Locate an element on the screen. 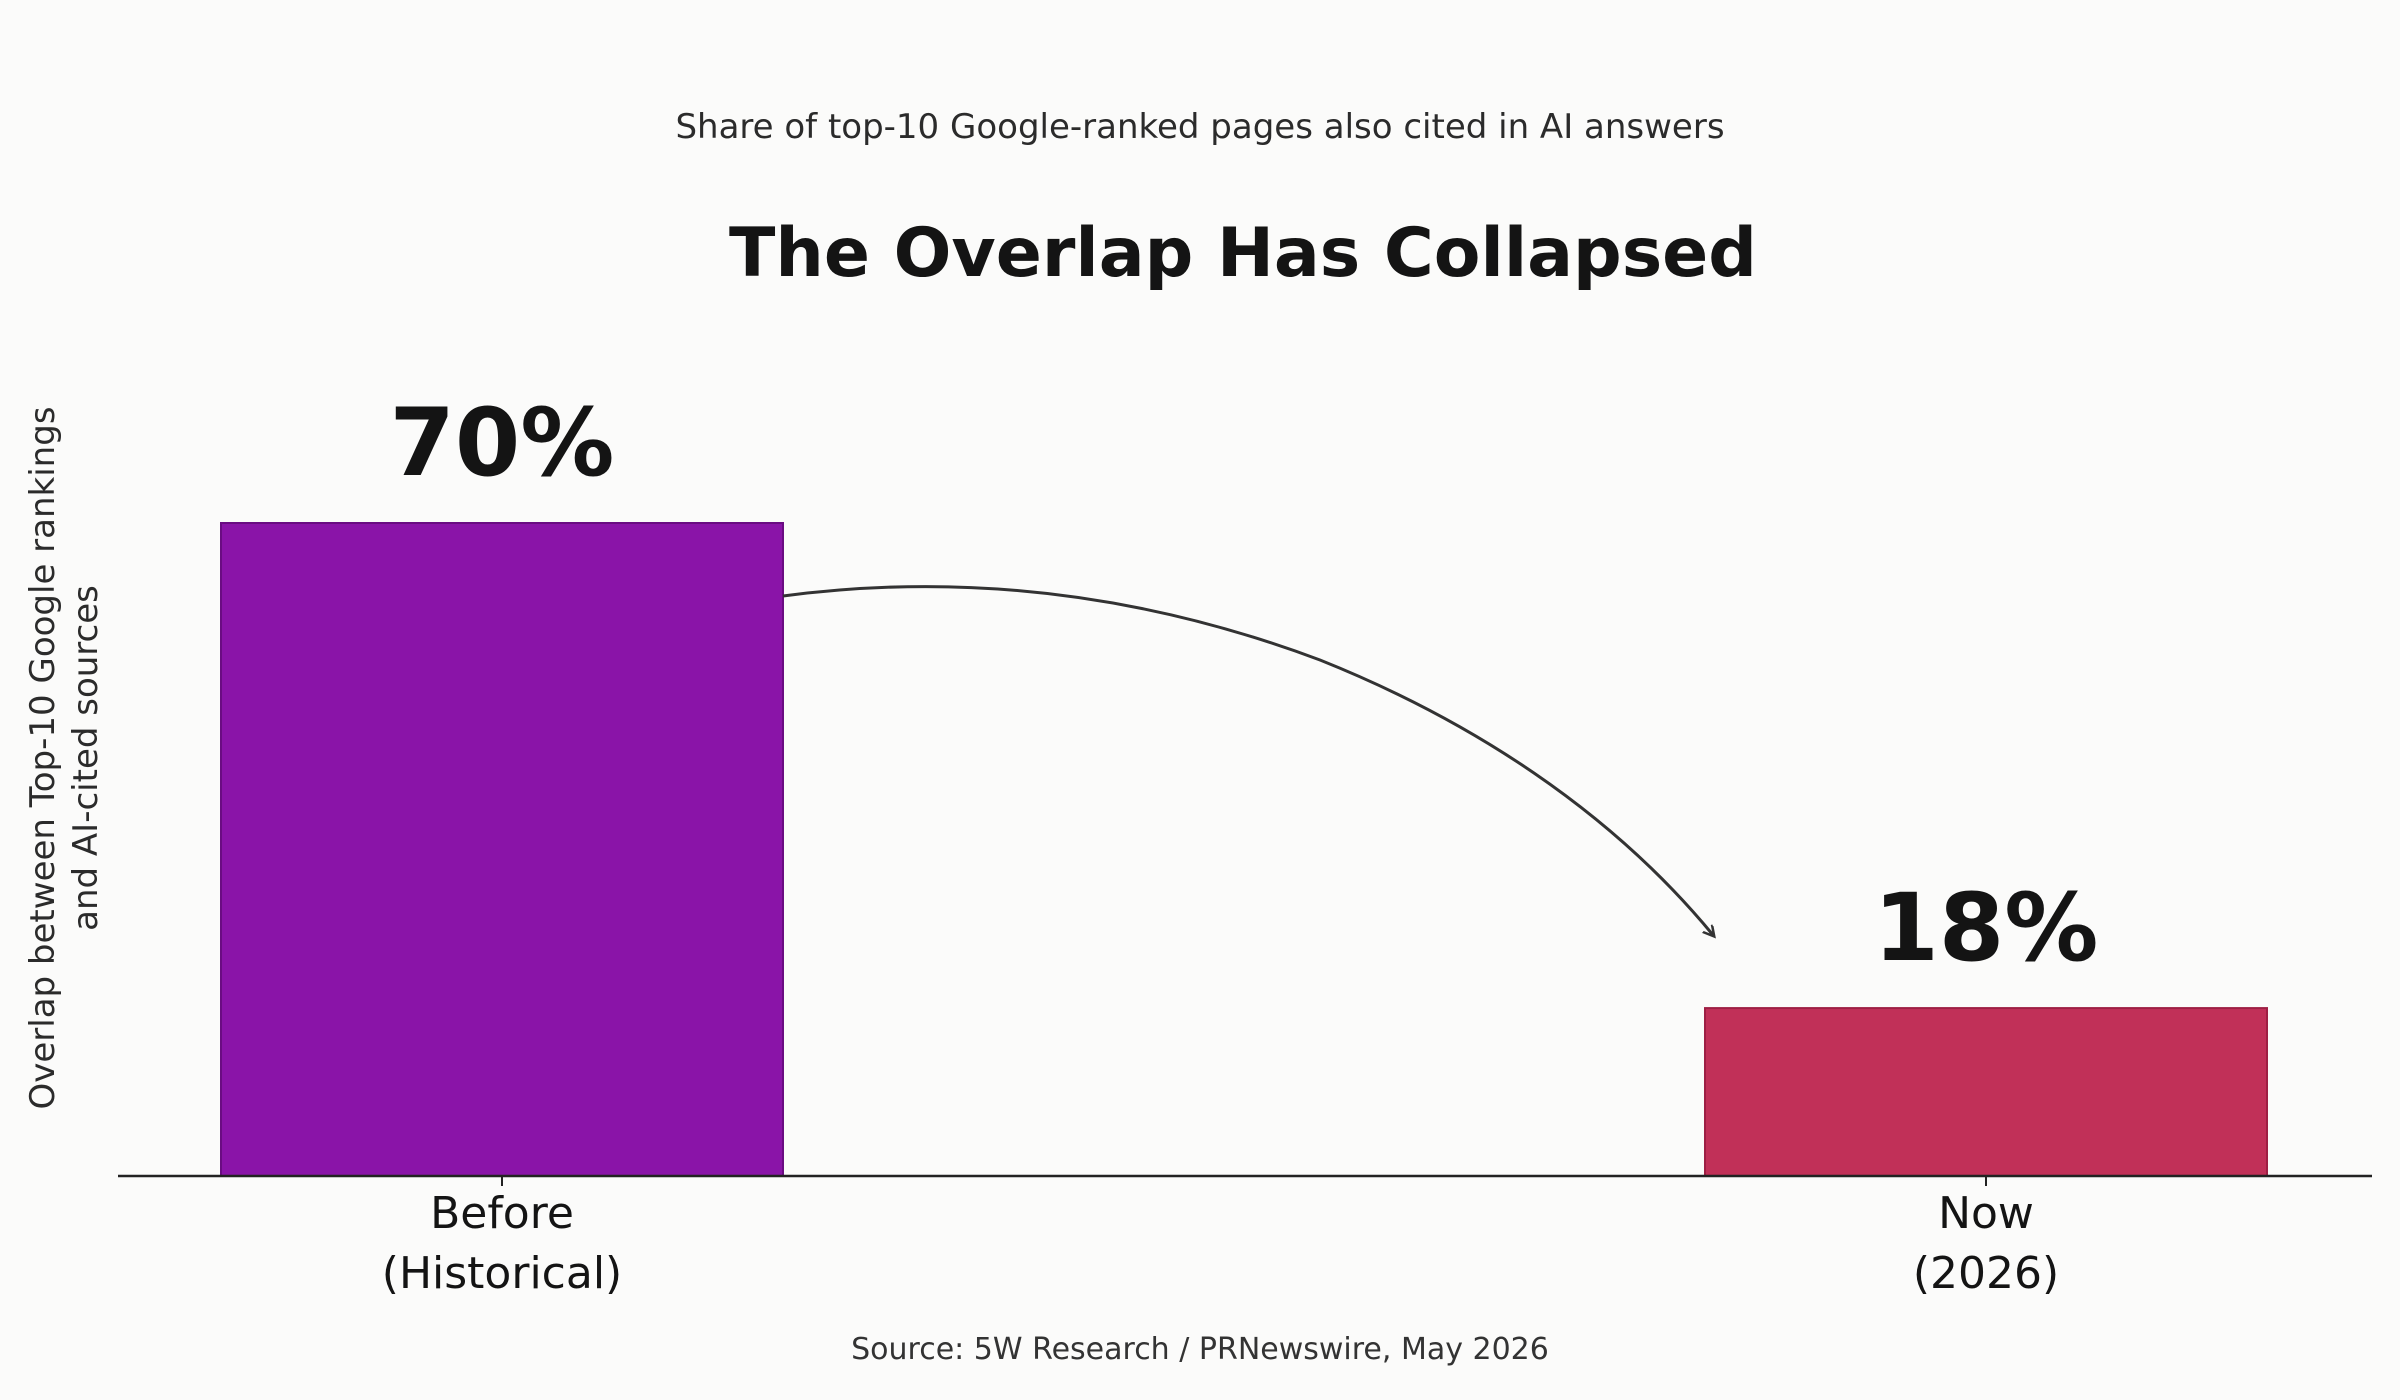 This screenshot has height=1400, width=2400. chart-title: The Overlap Has Collapsed is located at coordinates (1243, 253).